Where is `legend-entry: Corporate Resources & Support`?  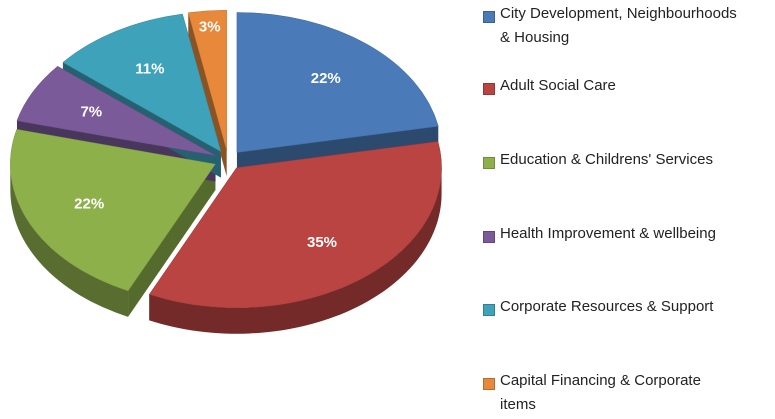 legend-entry: Corporate Resources & Support is located at coordinates (623, 308).